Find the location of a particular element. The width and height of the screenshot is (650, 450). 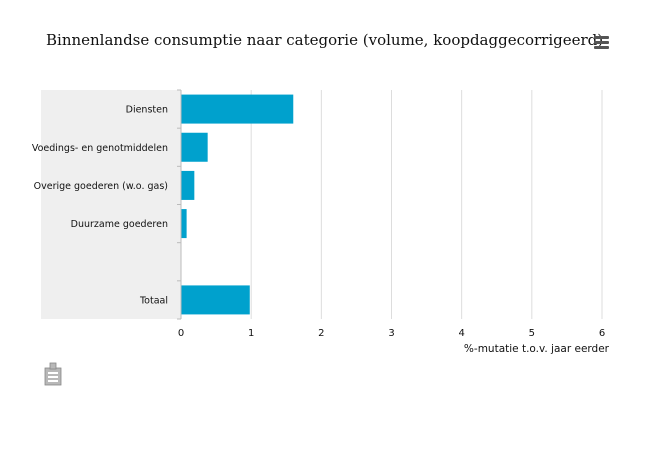

x-tick-label: 6 is located at coordinates (602, 333).